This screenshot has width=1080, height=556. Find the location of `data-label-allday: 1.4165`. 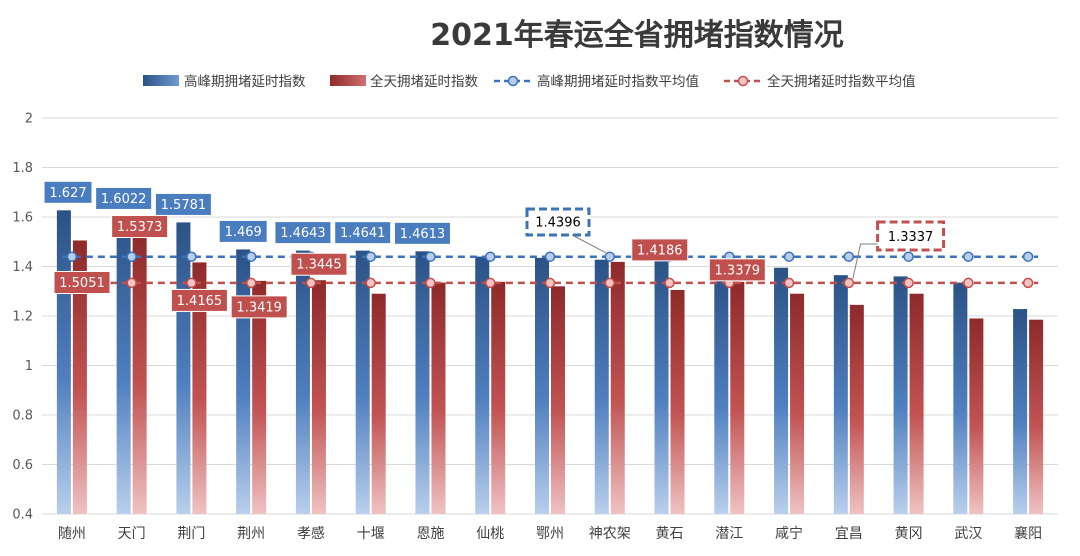

data-label-allday: 1.4165 is located at coordinates (200, 301).